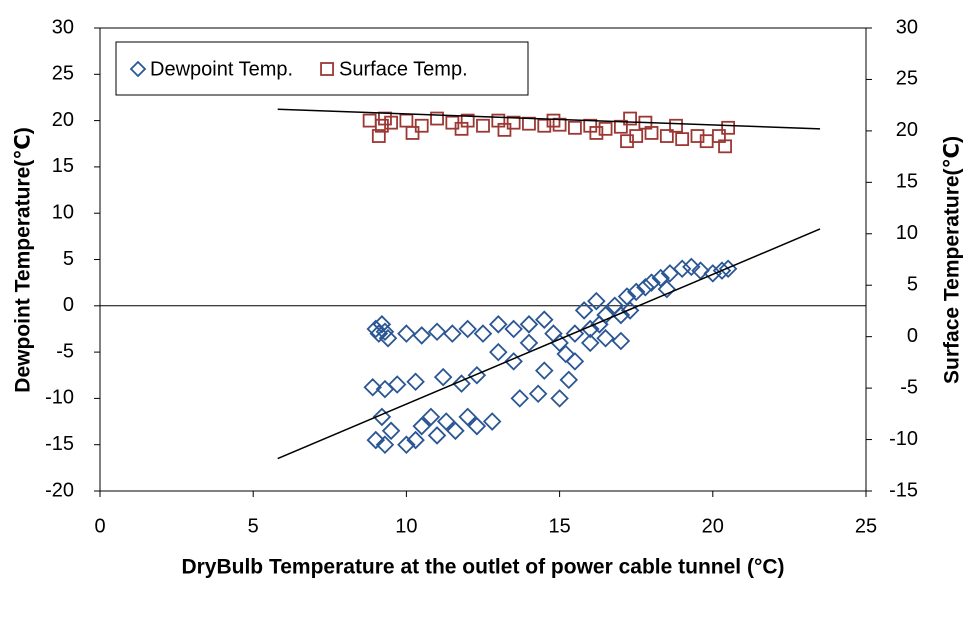 The height and width of the screenshot is (642, 976). I want to click on y2-axis-label: Surface Temperature(℃), so click(952, 260).